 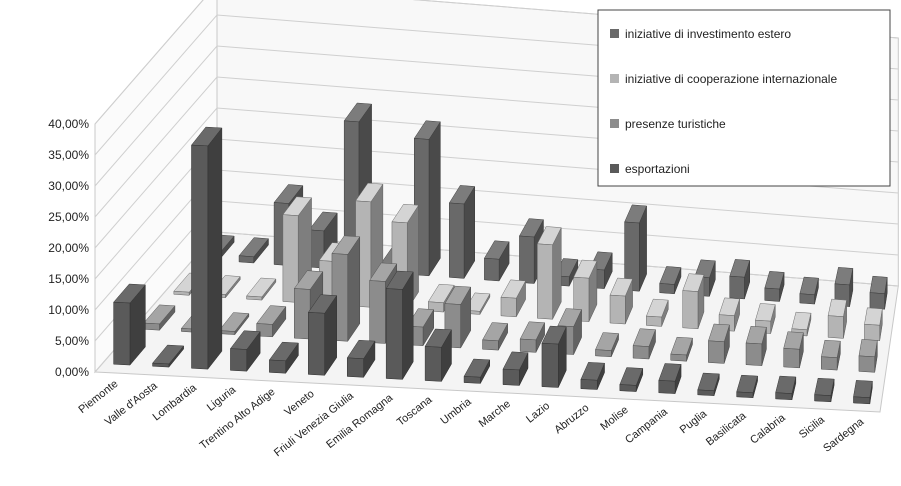 I want to click on y-tick-label: 40,00%, so click(x=68, y=124).